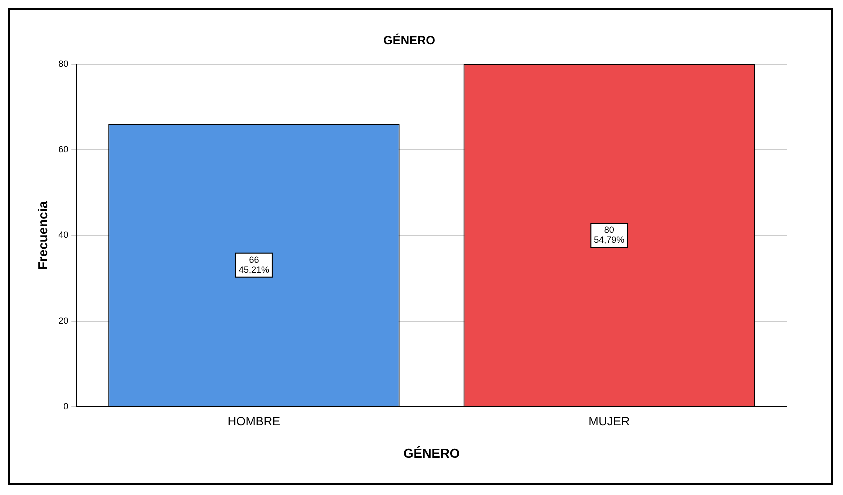  Describe the element at coordinates (432, 453) in the screenshot. I see `x-axis-title: GÉNERO` at that location.